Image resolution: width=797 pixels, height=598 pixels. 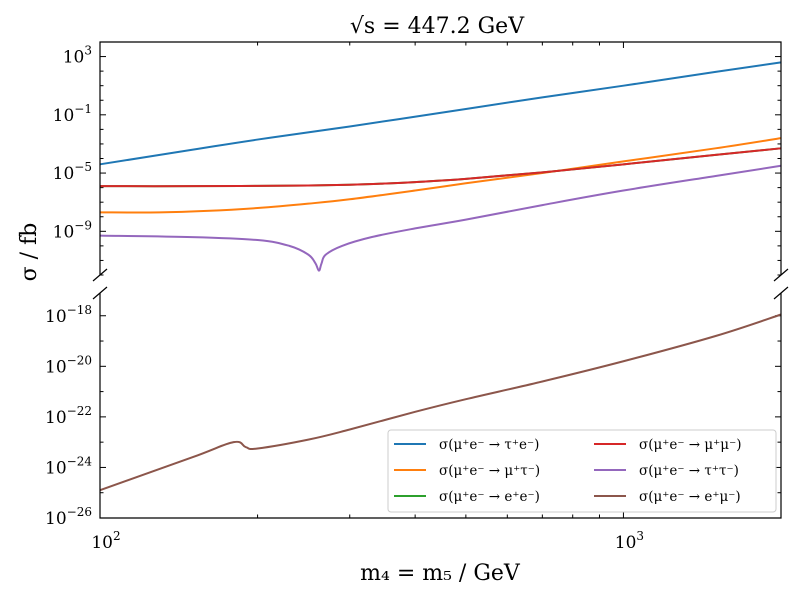 I want to click on y-tick-label: 10⁻²⁴, so click(x=68, y=466).